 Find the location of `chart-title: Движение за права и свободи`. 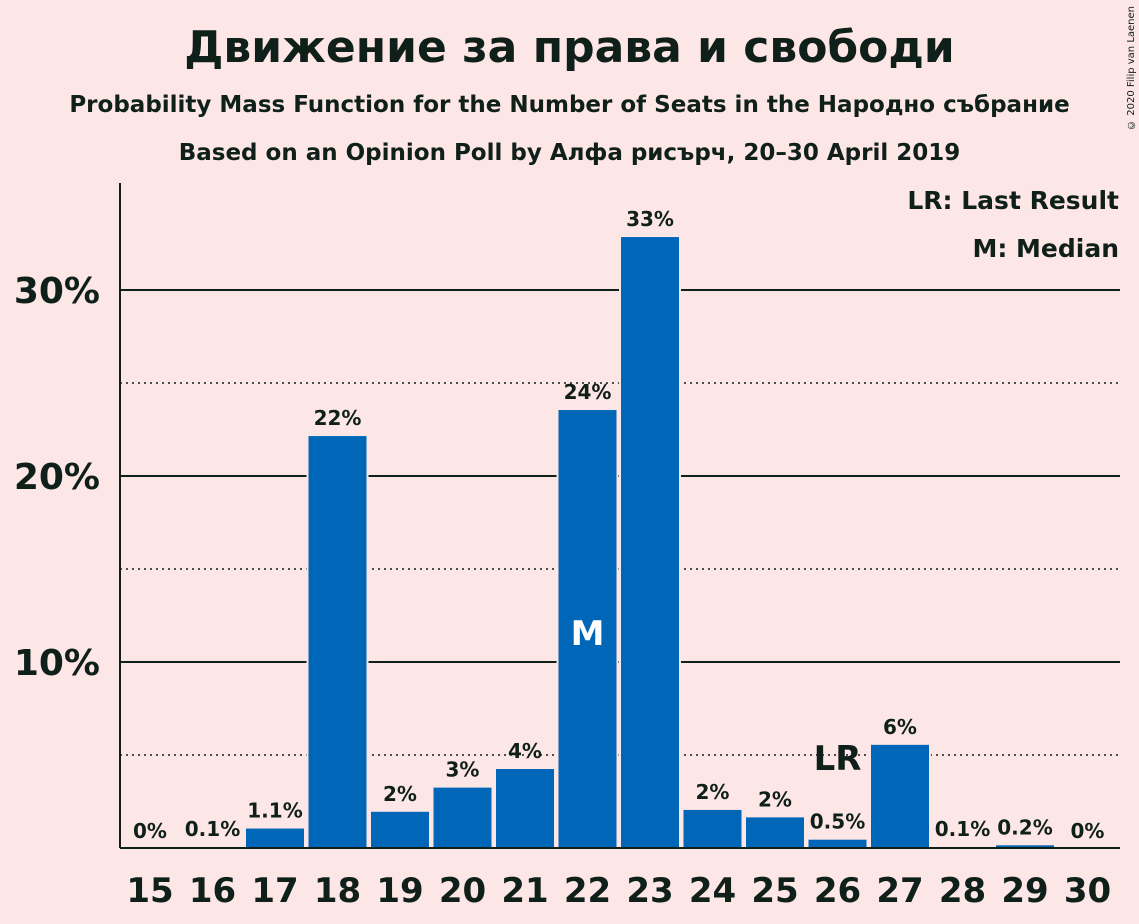

chart-title: Движение за права и свободи is located at coordinates (569, 47).